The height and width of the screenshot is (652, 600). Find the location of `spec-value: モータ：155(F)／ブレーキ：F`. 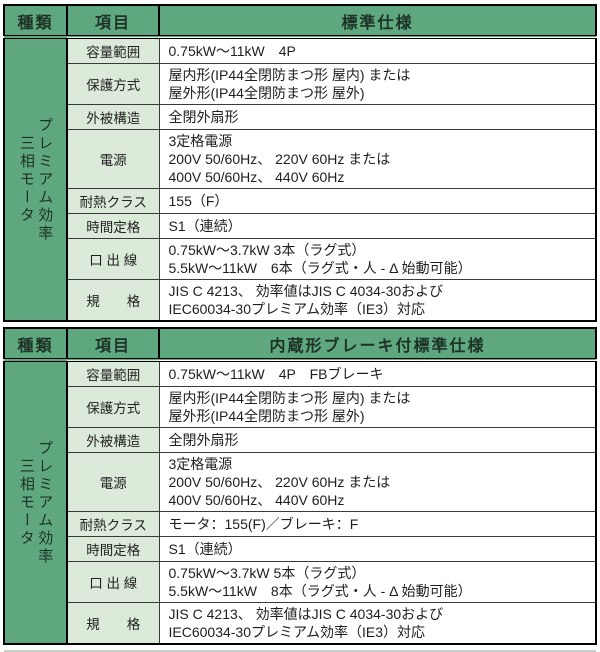

spec-value: モータ：155(F)／ブレーキ：F is located at coordinates (377, 524).